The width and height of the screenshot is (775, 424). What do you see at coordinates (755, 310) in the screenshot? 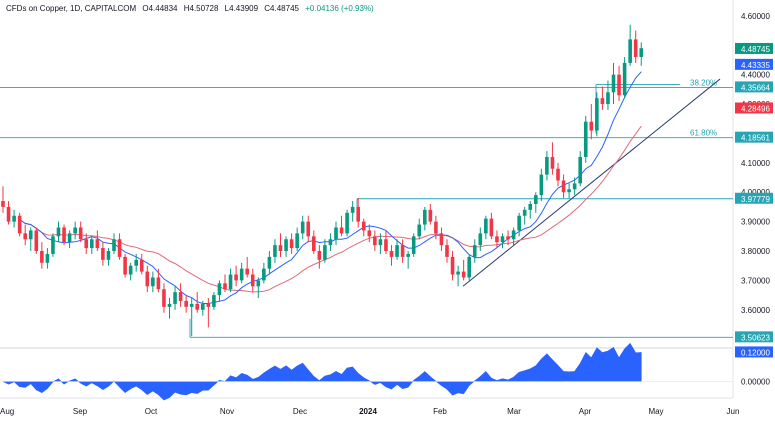
I see `y-tick-label: 3.60000` at bounding box center [755, 310].